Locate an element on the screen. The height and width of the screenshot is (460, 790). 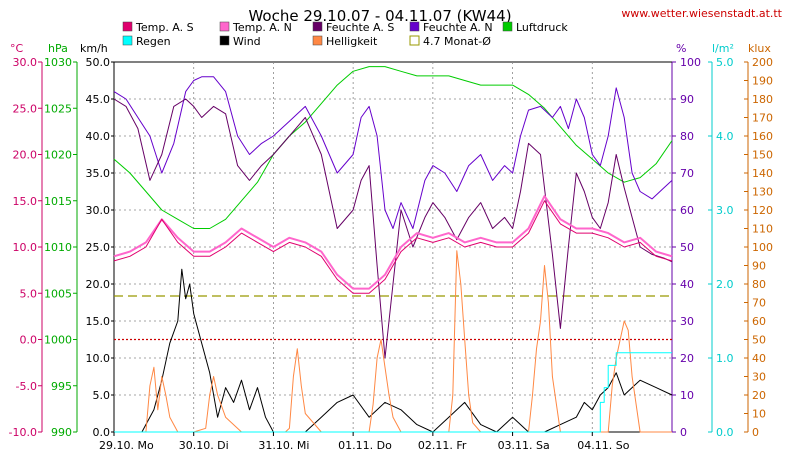
tick-label-lux: 190 is located at coordinates (762, 81).